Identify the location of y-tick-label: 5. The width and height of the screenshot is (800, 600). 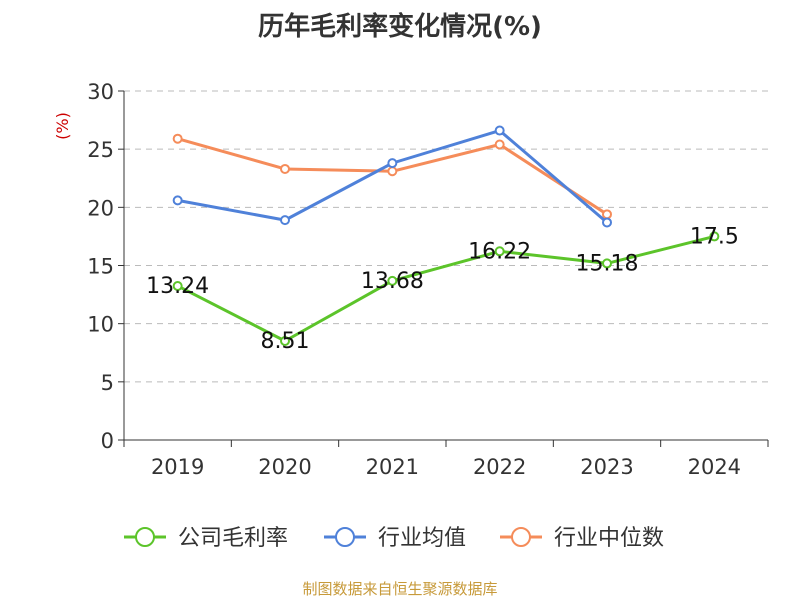
(107, 383).